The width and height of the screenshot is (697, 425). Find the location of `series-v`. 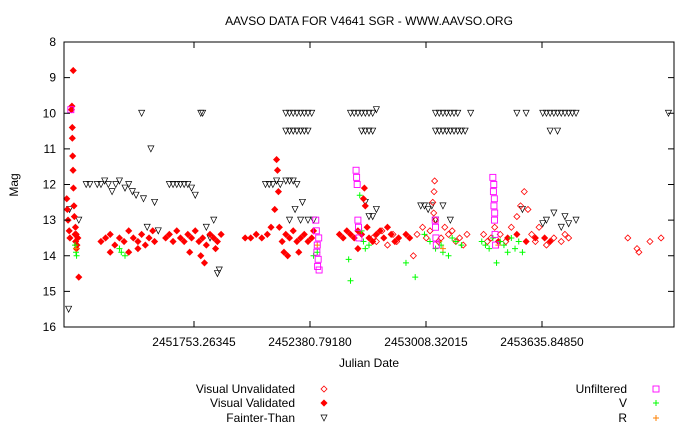

series-v is located at coordinates (299, 238).